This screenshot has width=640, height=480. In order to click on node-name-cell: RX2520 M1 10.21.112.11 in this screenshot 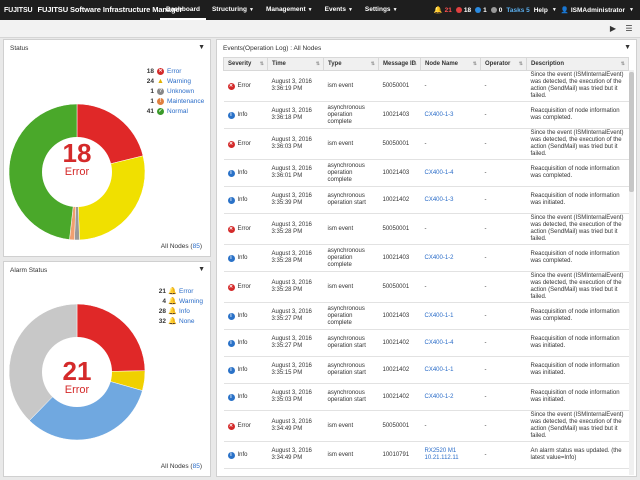, I will do `click(450, 455)`.